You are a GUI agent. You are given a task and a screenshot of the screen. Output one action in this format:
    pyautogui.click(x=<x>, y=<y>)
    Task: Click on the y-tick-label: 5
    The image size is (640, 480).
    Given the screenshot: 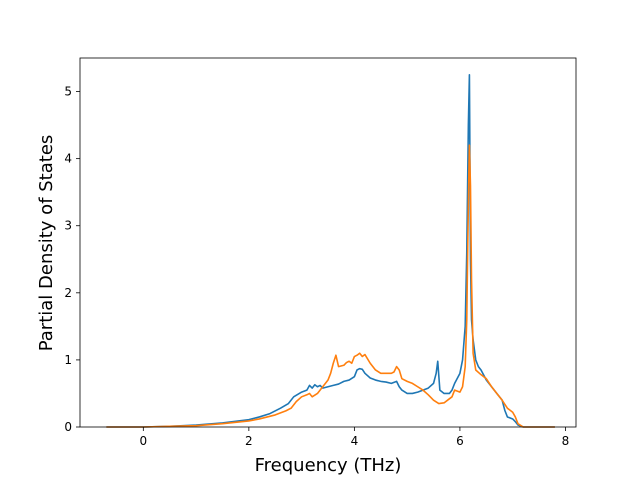 What is the action you would take?
    pyautogui.click(x=68, y=92)
    